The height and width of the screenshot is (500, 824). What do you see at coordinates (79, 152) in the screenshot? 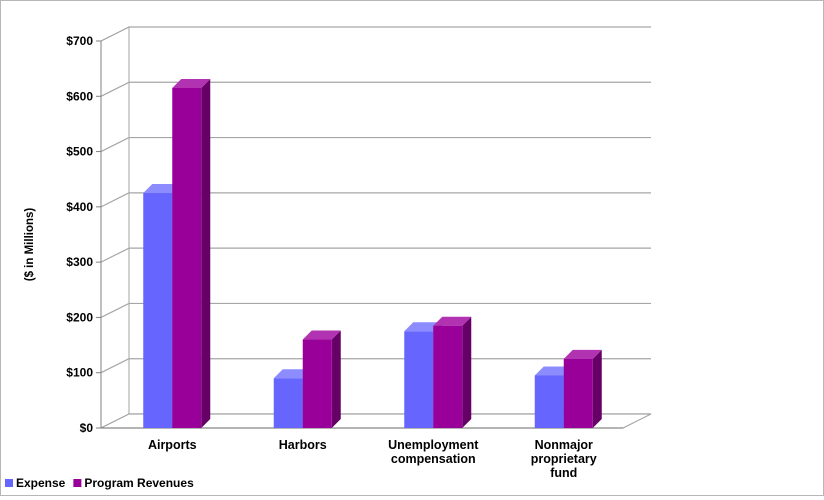
I see `y-tick-label: $500` at bounding box center [79, 152].